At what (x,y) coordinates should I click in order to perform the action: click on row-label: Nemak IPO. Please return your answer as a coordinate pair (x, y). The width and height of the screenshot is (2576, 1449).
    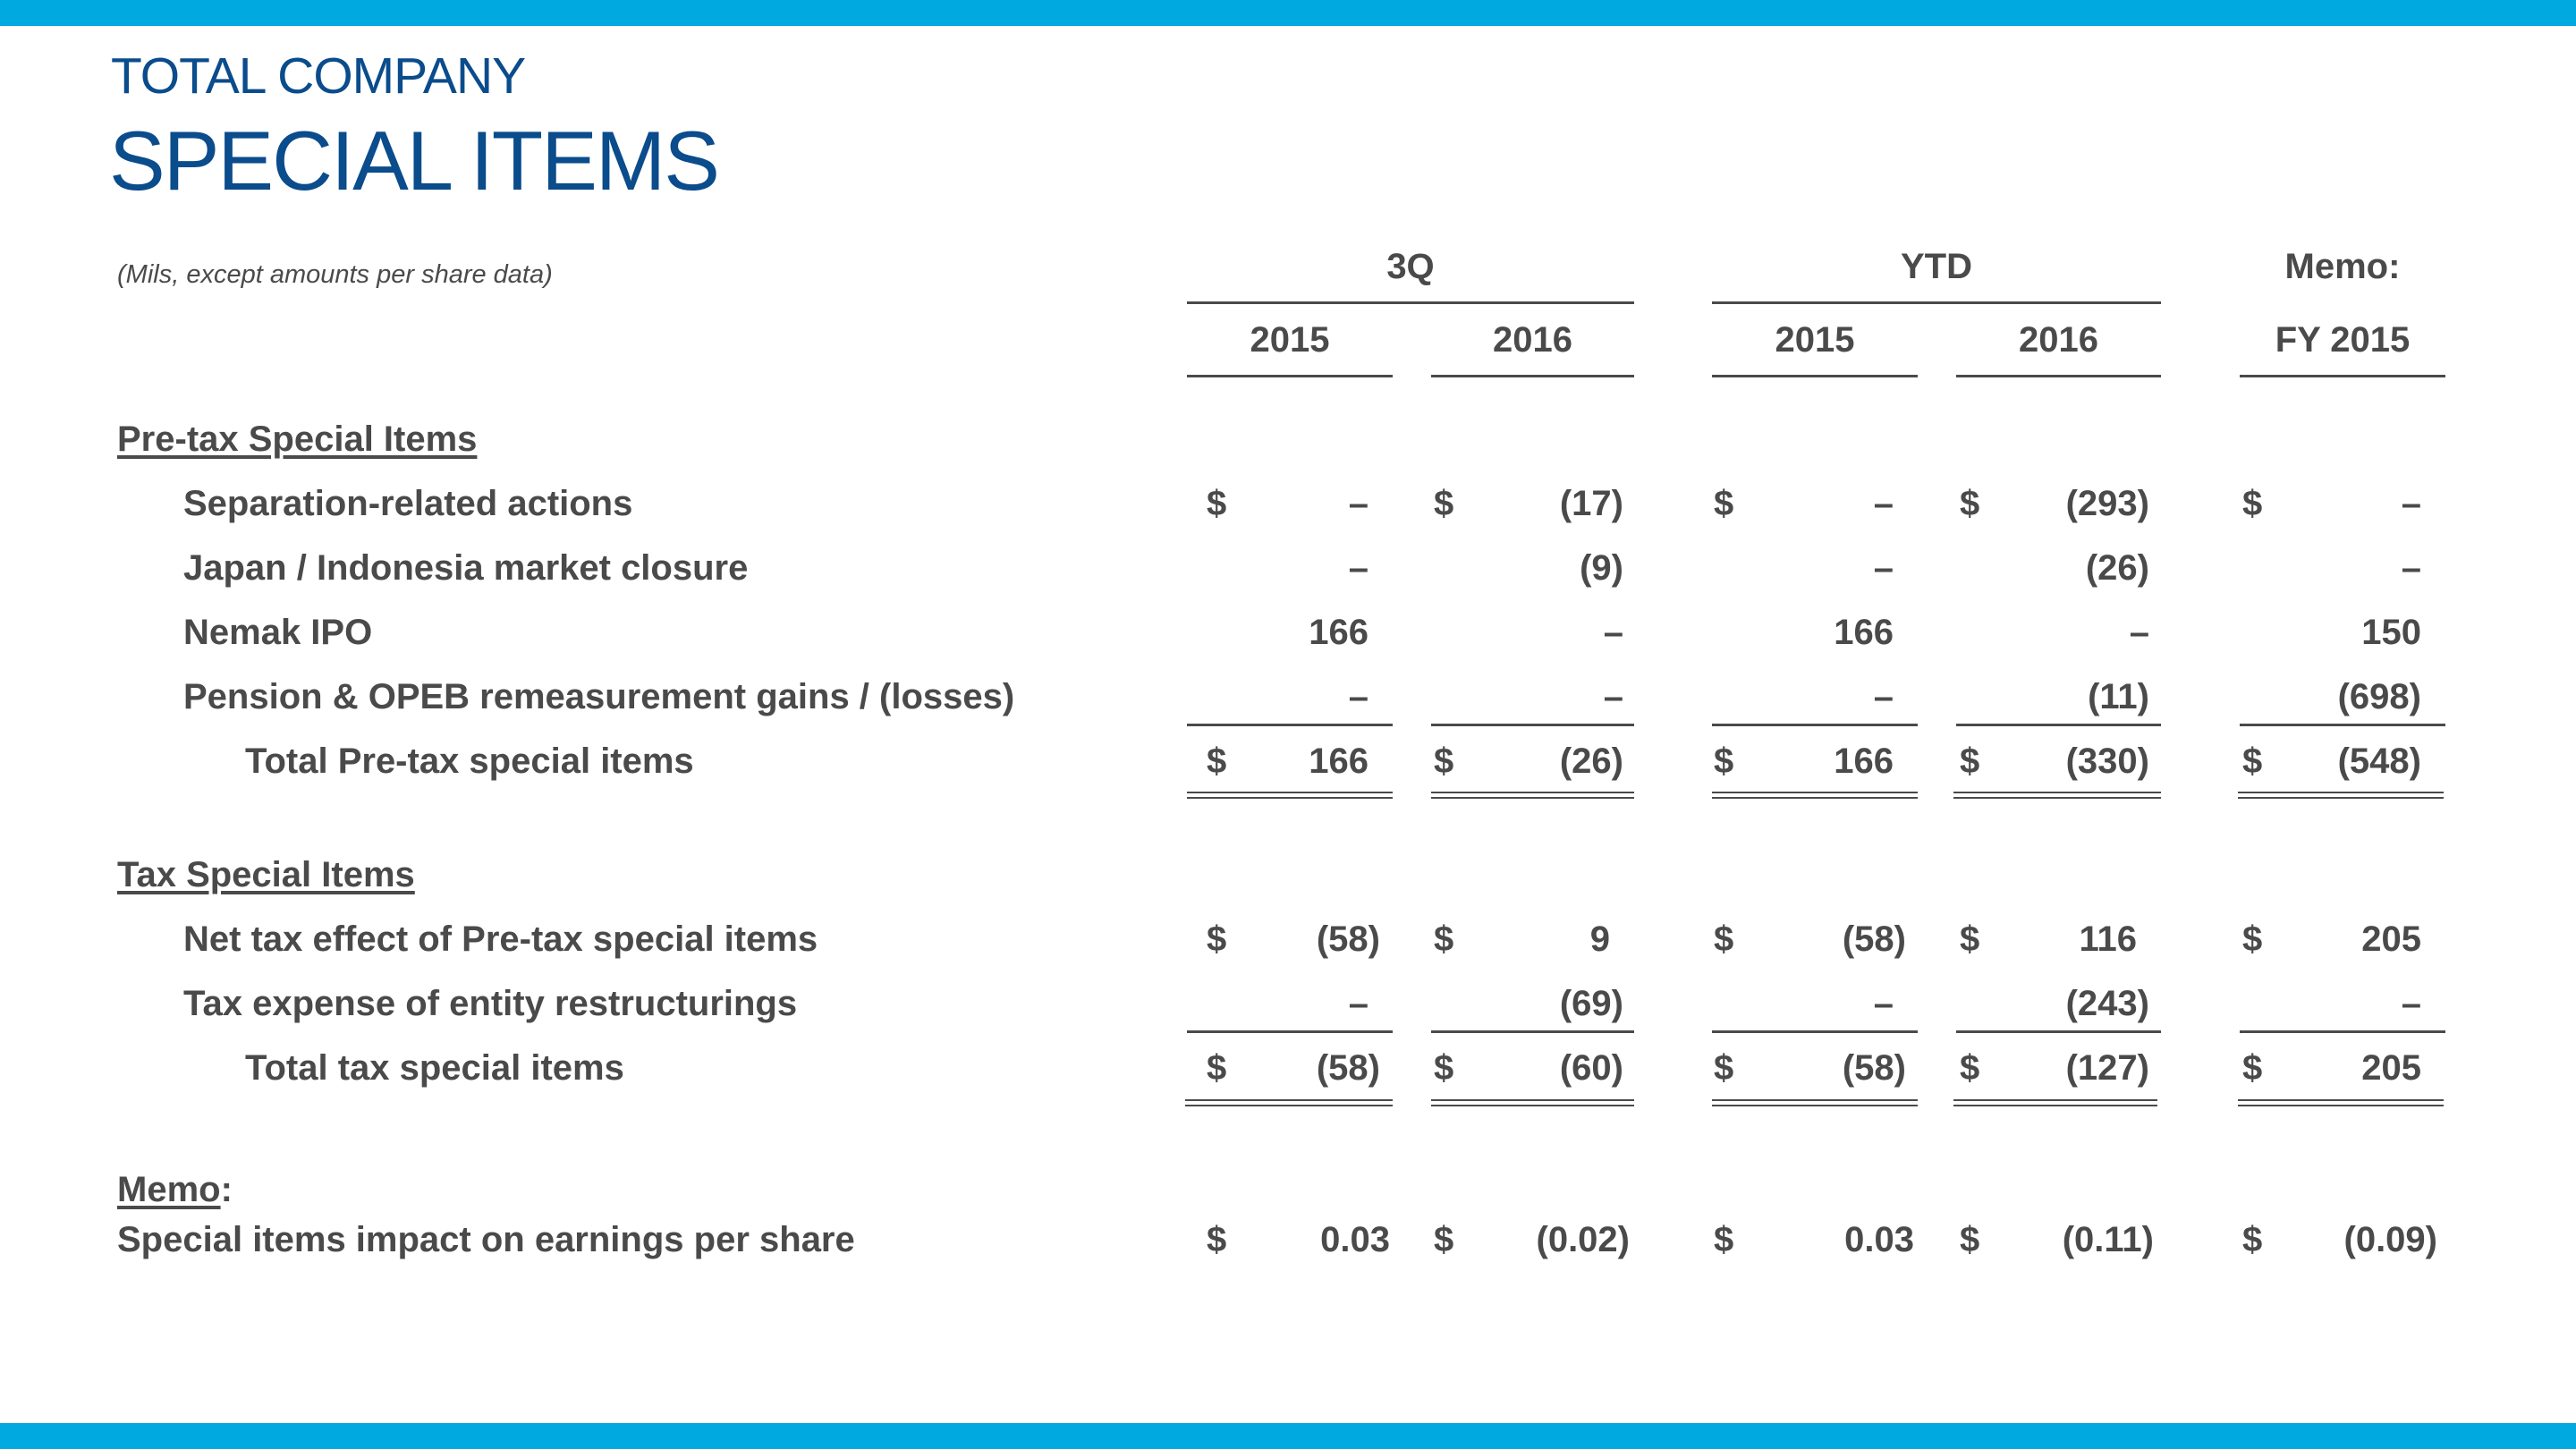
    Looking at the image, I should click on (278, 632).